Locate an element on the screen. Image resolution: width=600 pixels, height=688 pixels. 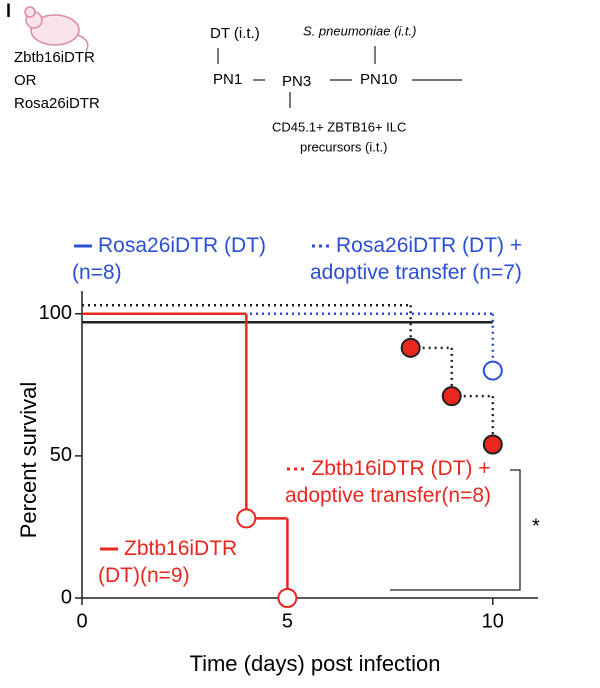
x-tick-label: 10 is located at coordinates (493, 621).